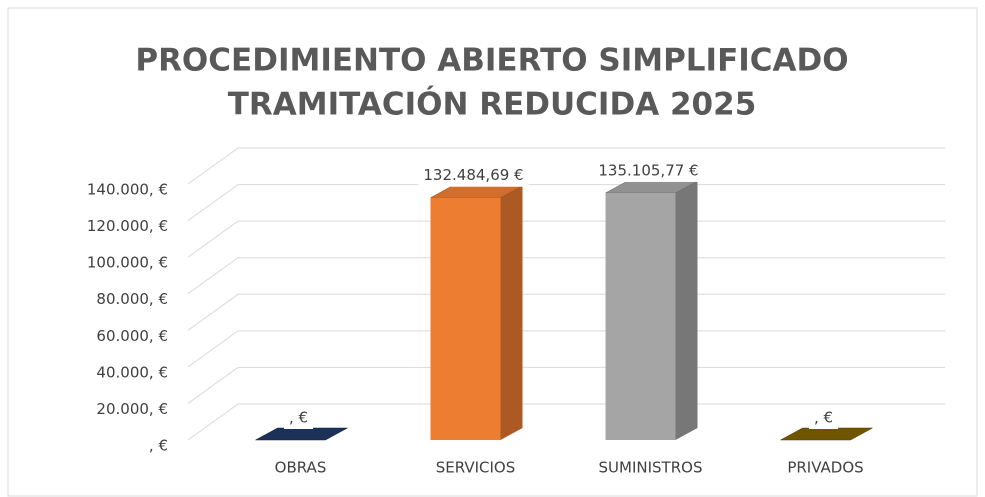  Describe the element at coordinates (127, 226) in the screenshot. I see `y-tick-label: 120.000, €` at that location.